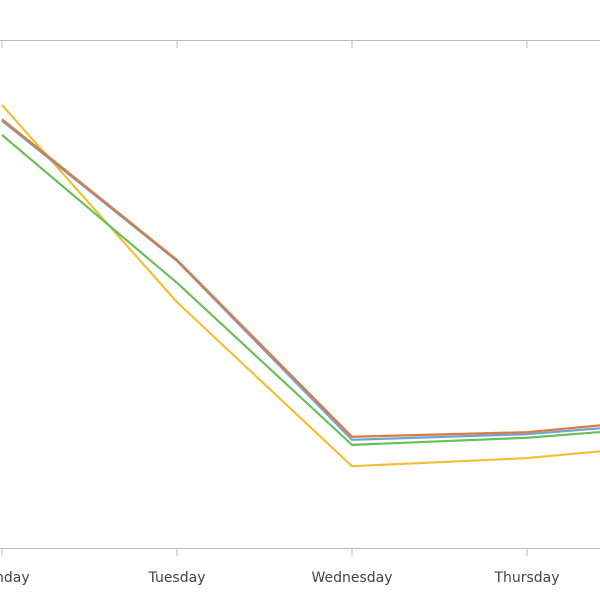 This screenshot has height=600, width=600. What do you see at coordinates (351, 578) in the screenshot?
I see `x-tick-label: Wednesday` at bounding box center [351, 578].